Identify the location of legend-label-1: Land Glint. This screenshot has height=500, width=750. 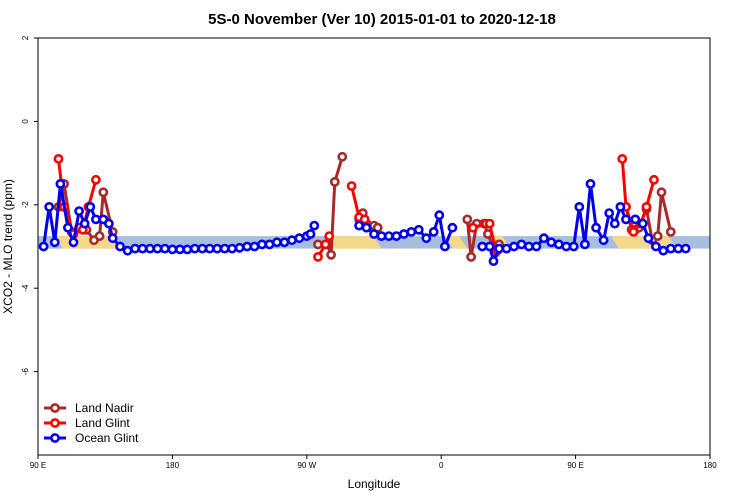
(102, 423).